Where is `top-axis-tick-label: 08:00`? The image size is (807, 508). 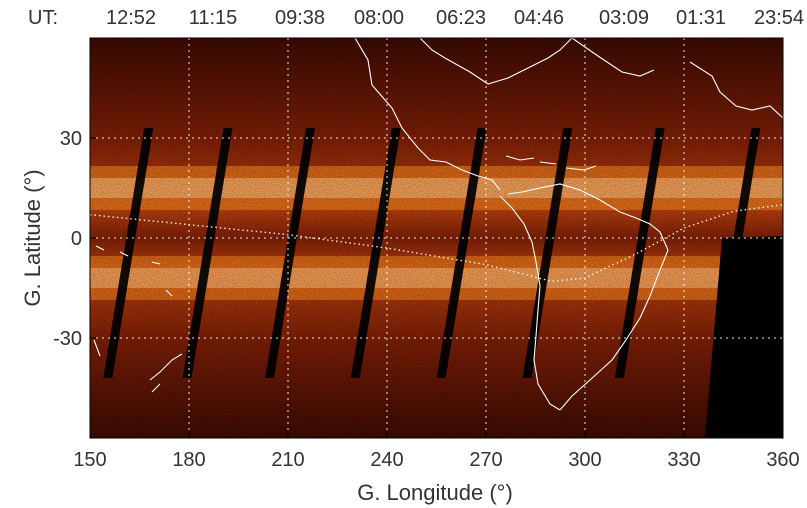 top-axis-tick-label: 08:00 is located at coordinates (379, 18).